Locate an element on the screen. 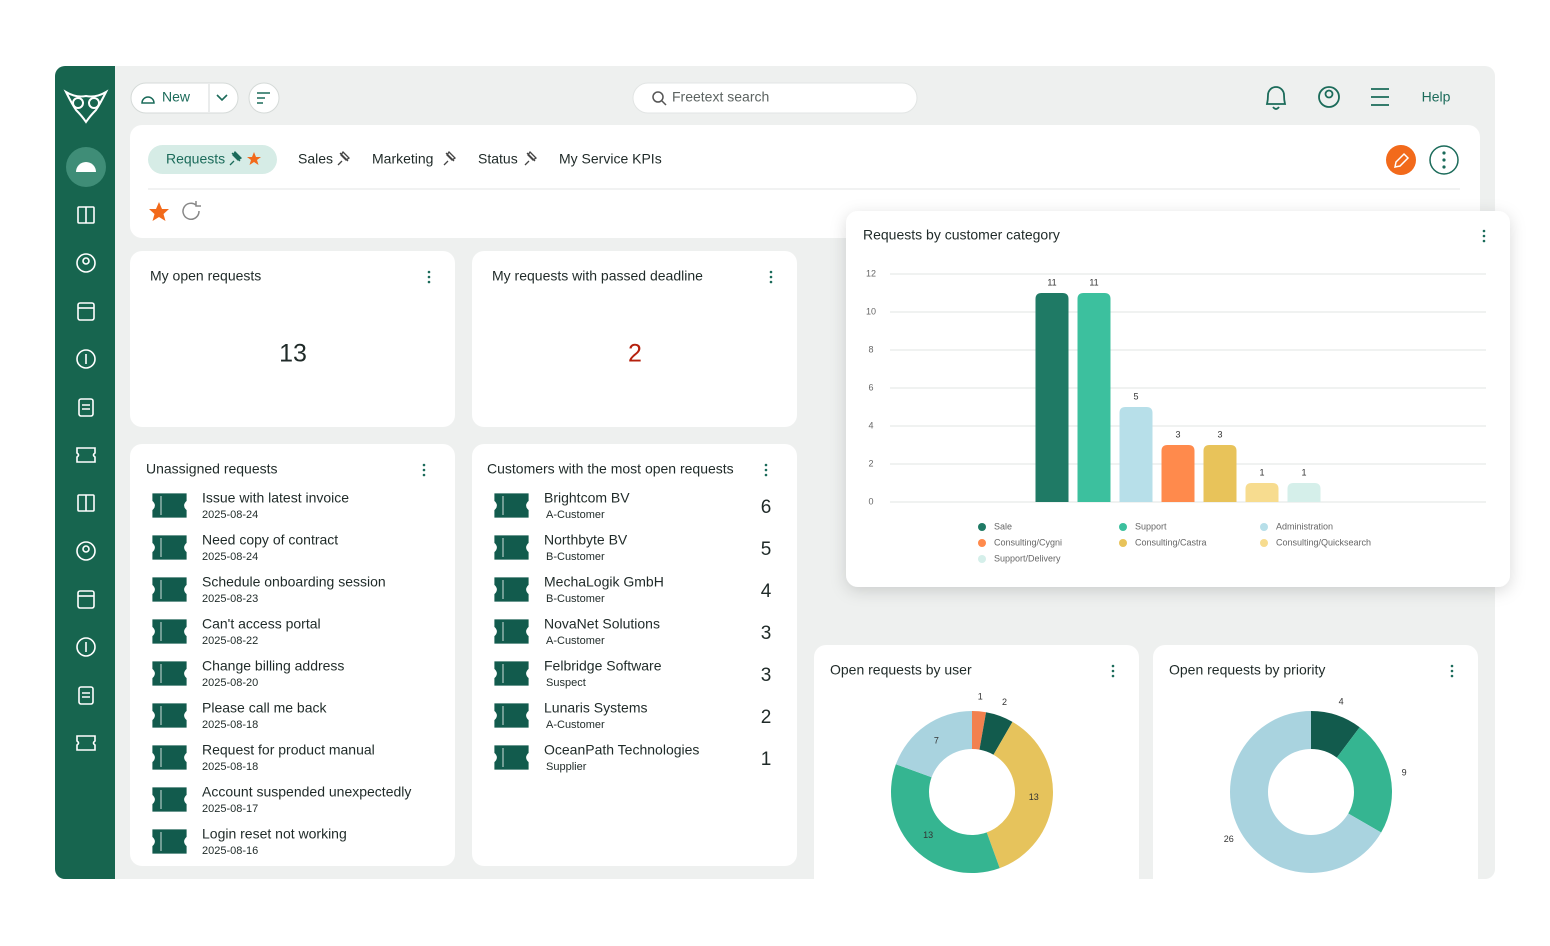 The width and height of the screenshot is (1550, 946). tab: Status is located at coordinates (498, 159).